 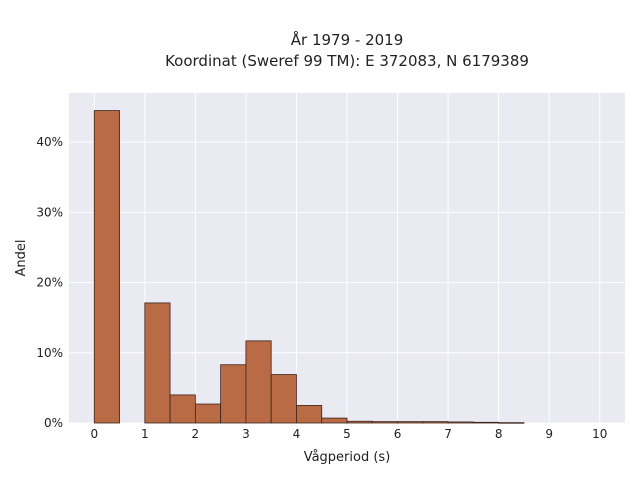 What do you see at coordinates (499, 434) in the screenshot?
I see `x-tick-label-8: 8` at bounding box center [499, 434].